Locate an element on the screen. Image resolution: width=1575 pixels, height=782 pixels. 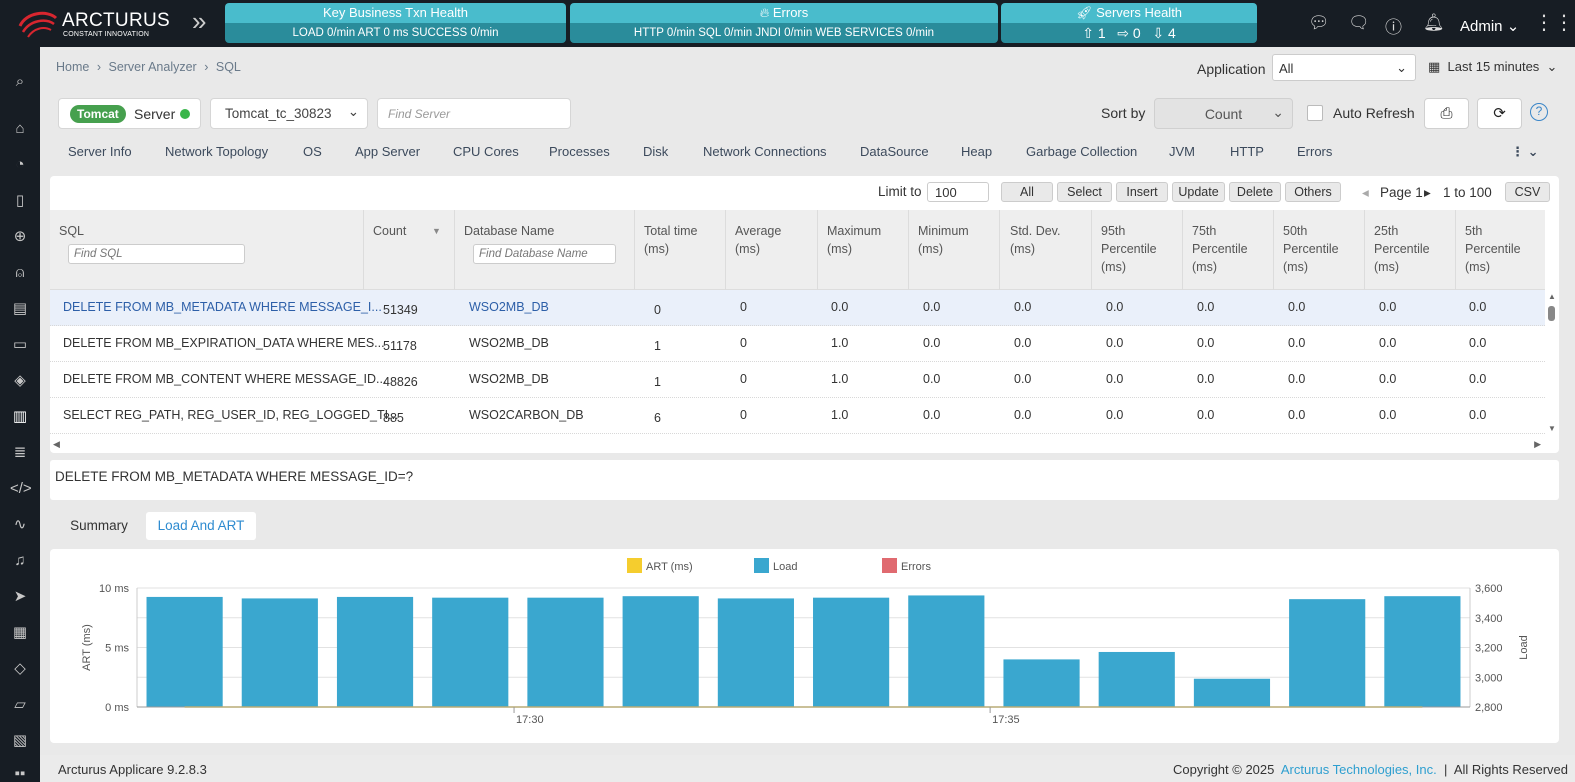
column-header-maximum: Maximum (ms) is located at coordinates (854, 240).